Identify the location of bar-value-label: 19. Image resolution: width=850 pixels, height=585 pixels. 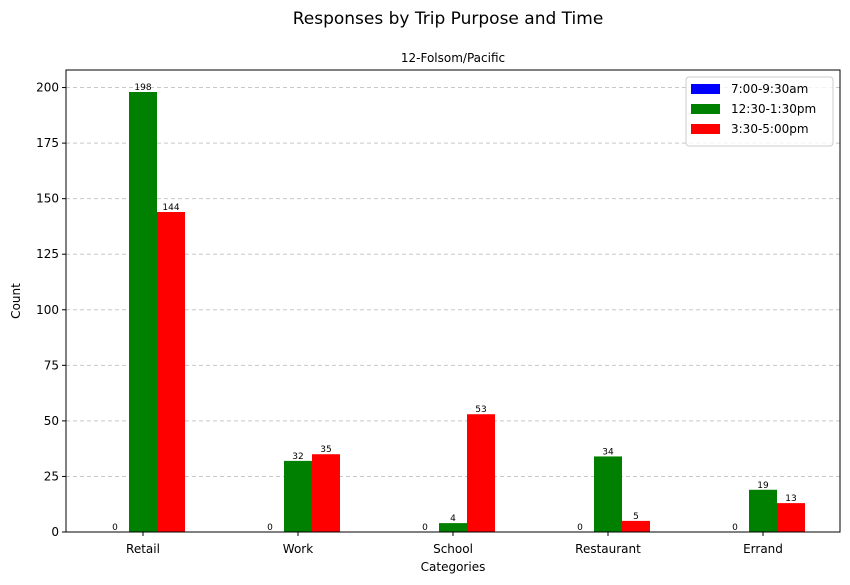
(763, 486).